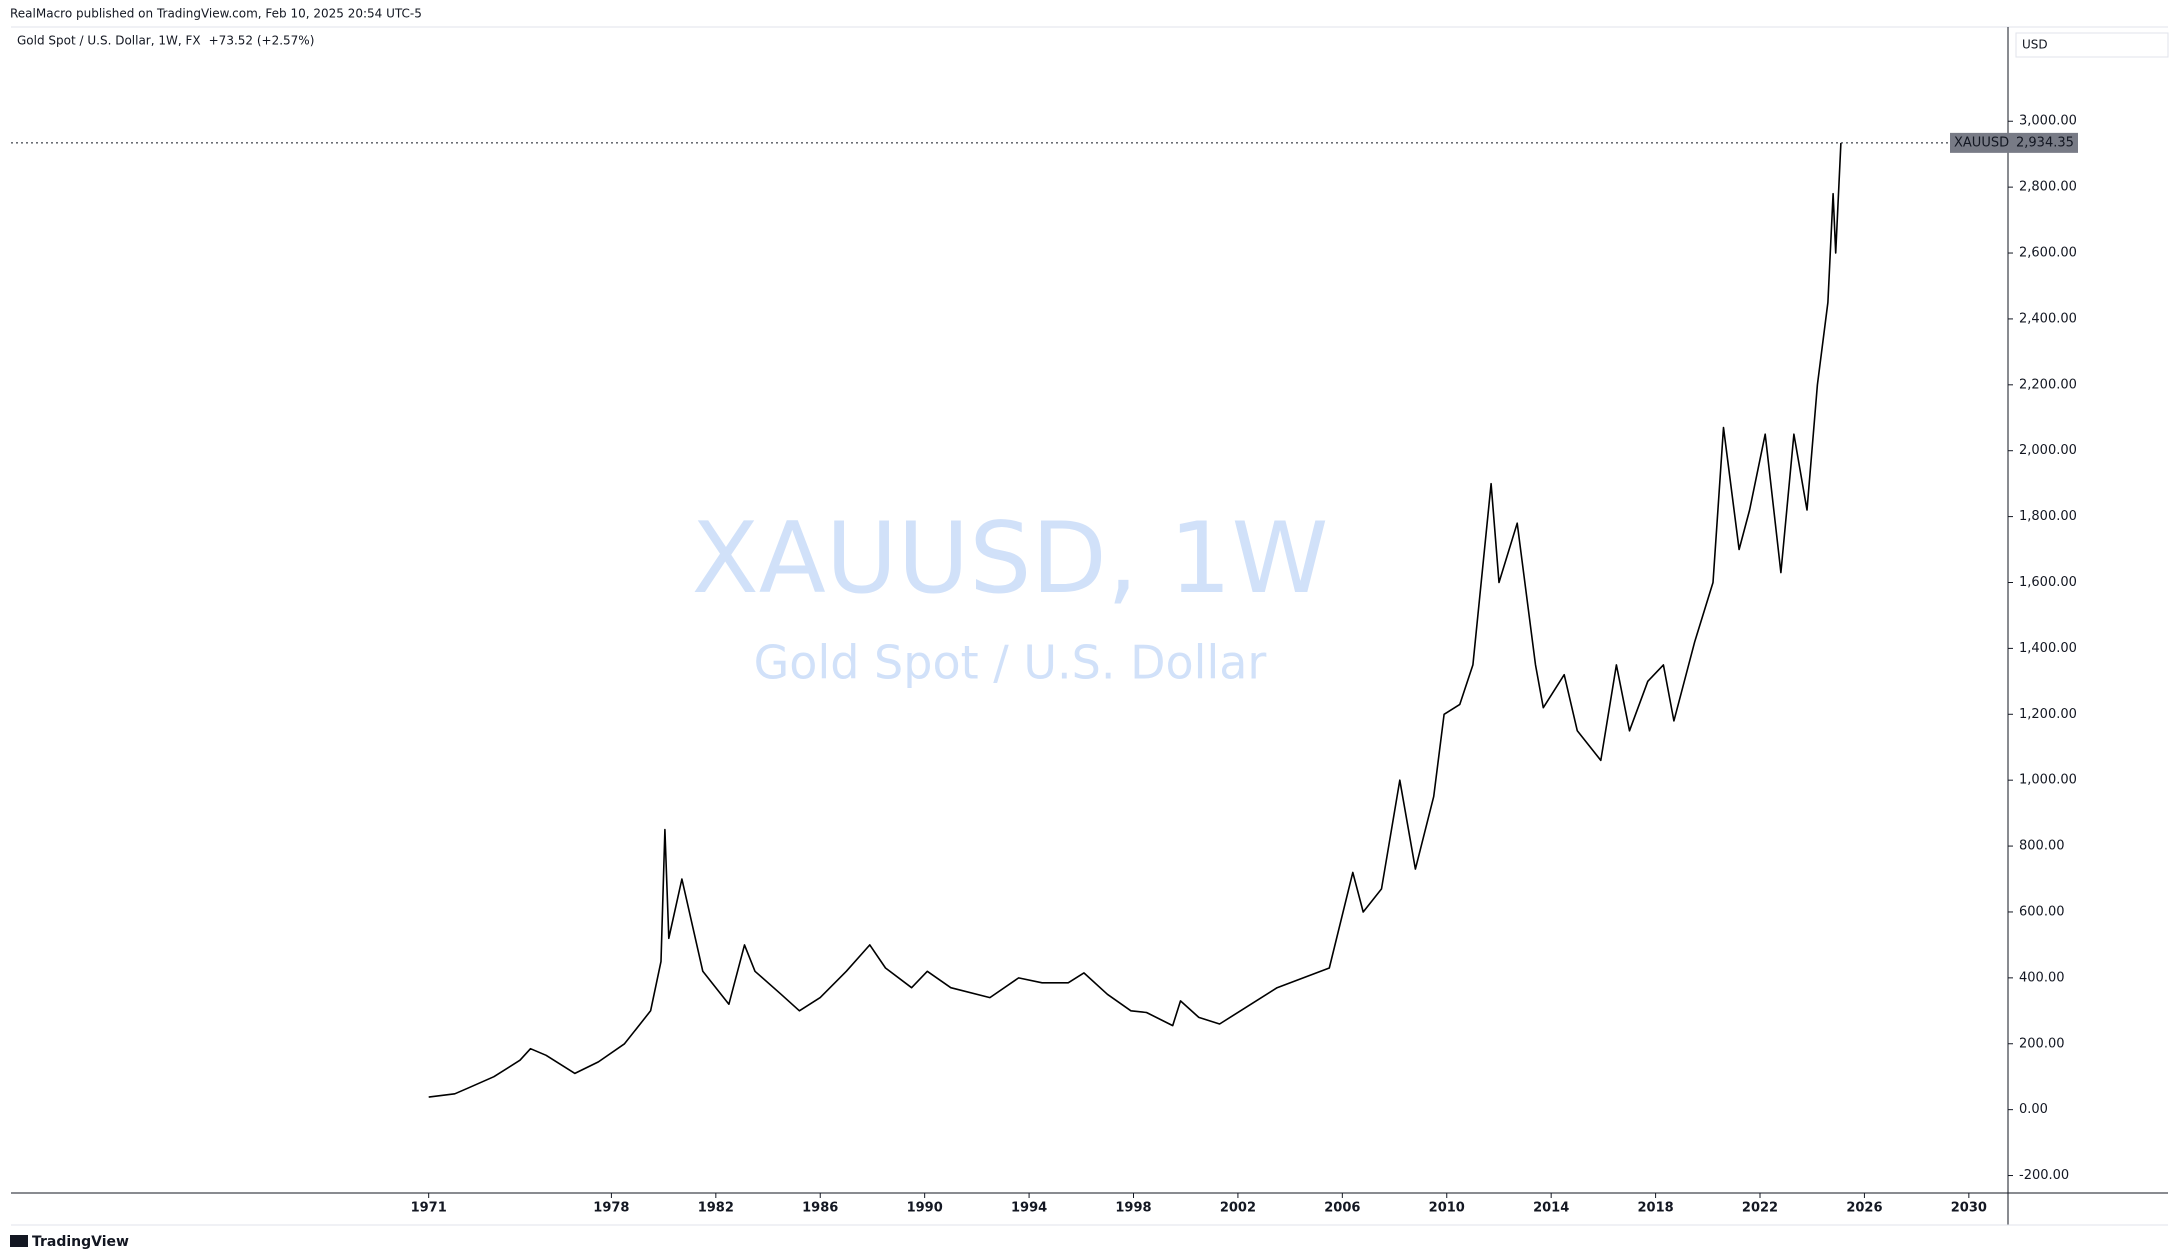 The height and width of the screenshot is (1259, 2182). Describe the element at coordinates (820, 1208) in the screenshot. I see `x-tick-label: 1986` at that location.